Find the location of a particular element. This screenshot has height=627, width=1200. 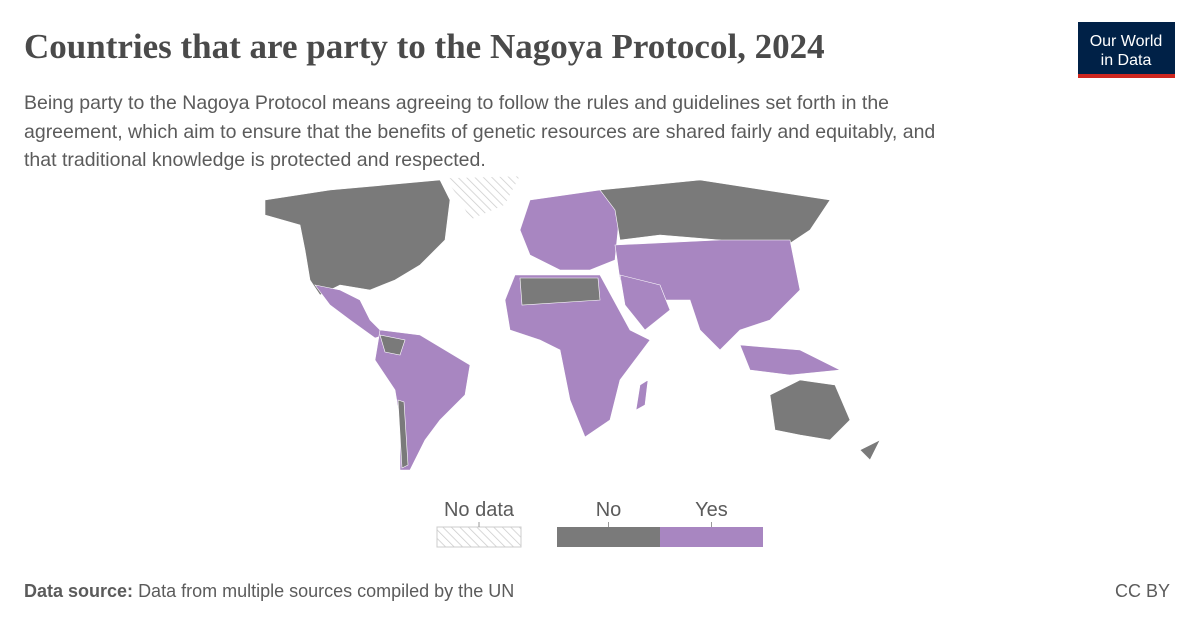

russia is located at coordinates (715, 215).